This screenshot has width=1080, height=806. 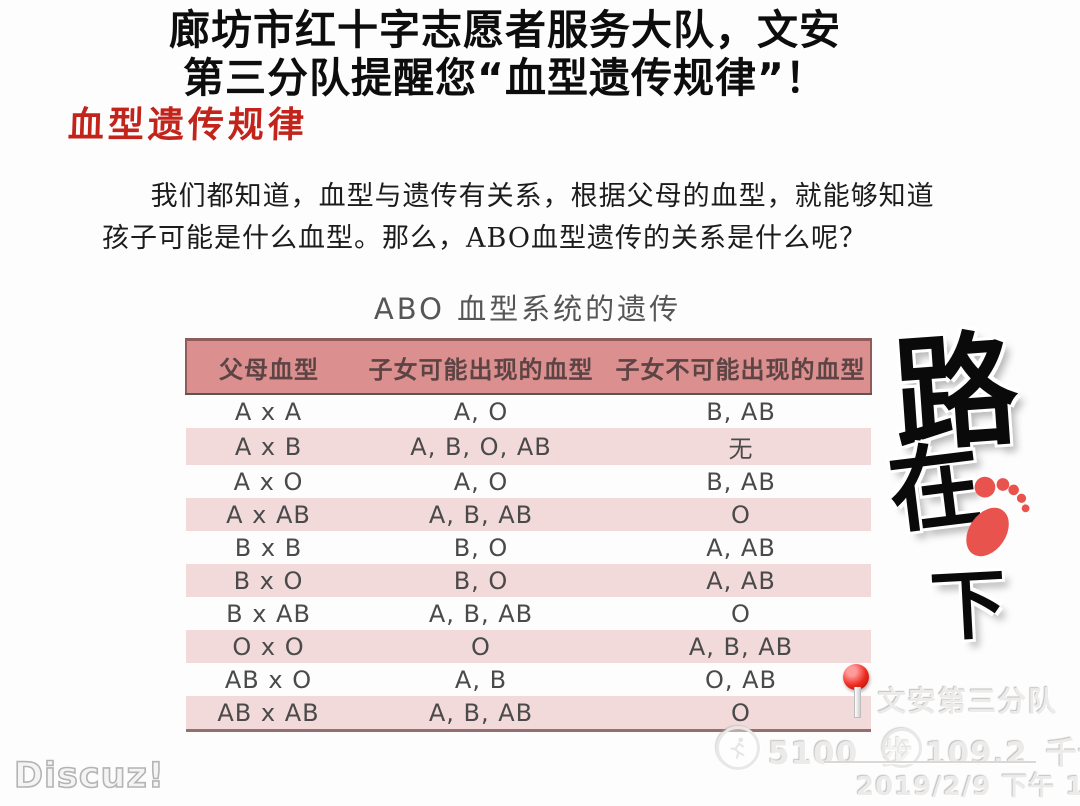 I want to click on cell-parents: A x A, so click(x=268, y=411).